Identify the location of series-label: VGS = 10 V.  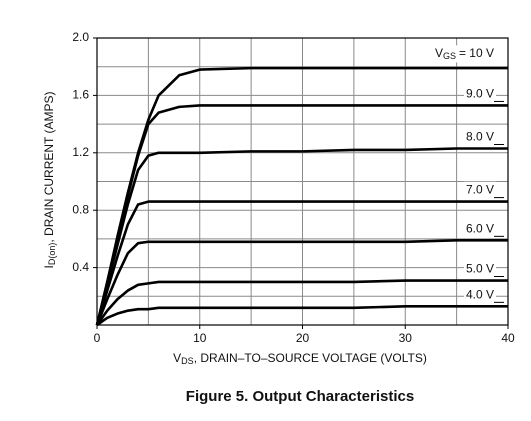
(464, 54).